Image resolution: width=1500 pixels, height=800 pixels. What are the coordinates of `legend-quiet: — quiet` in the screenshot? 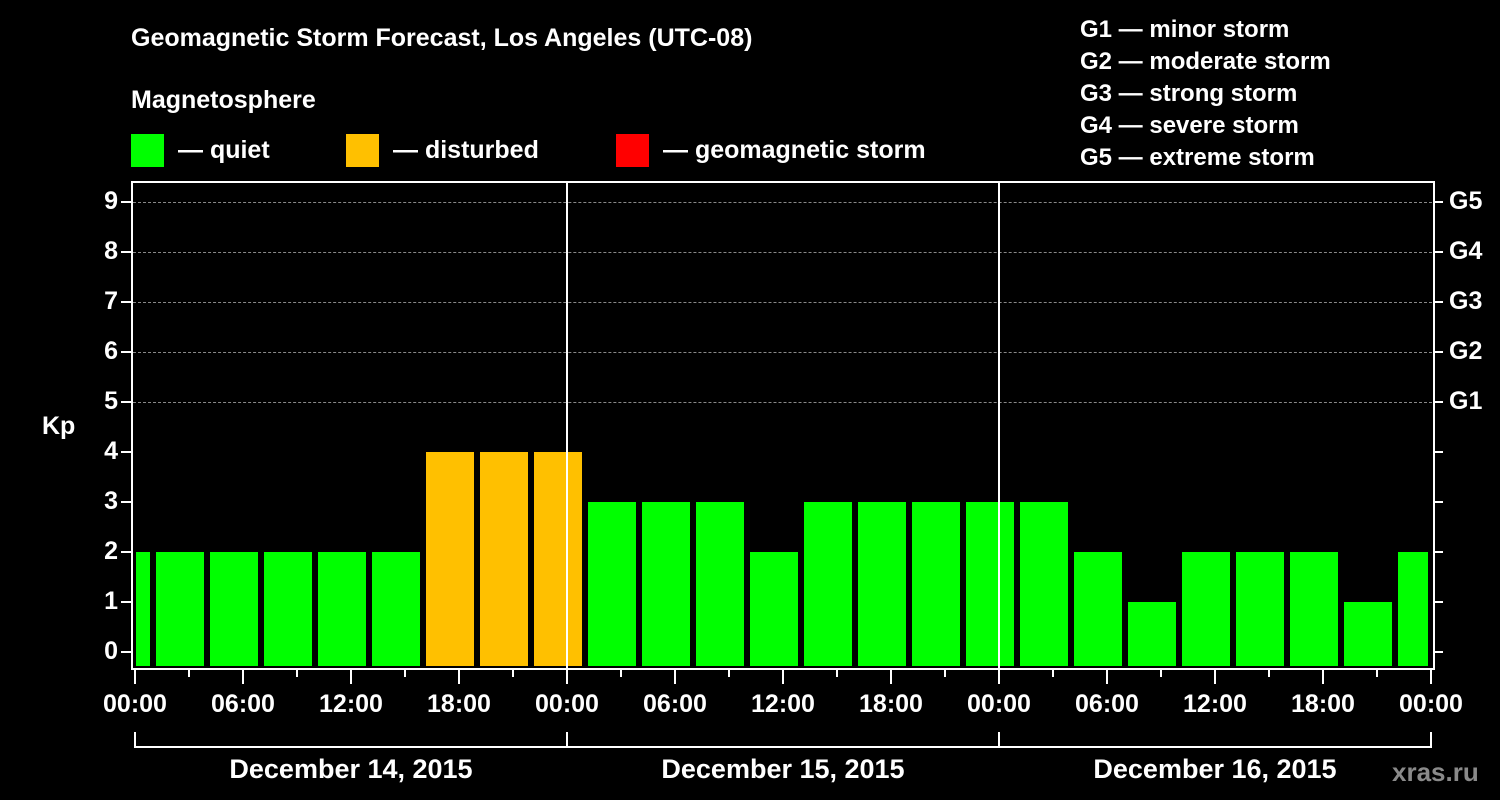 It's located at (200, 150).